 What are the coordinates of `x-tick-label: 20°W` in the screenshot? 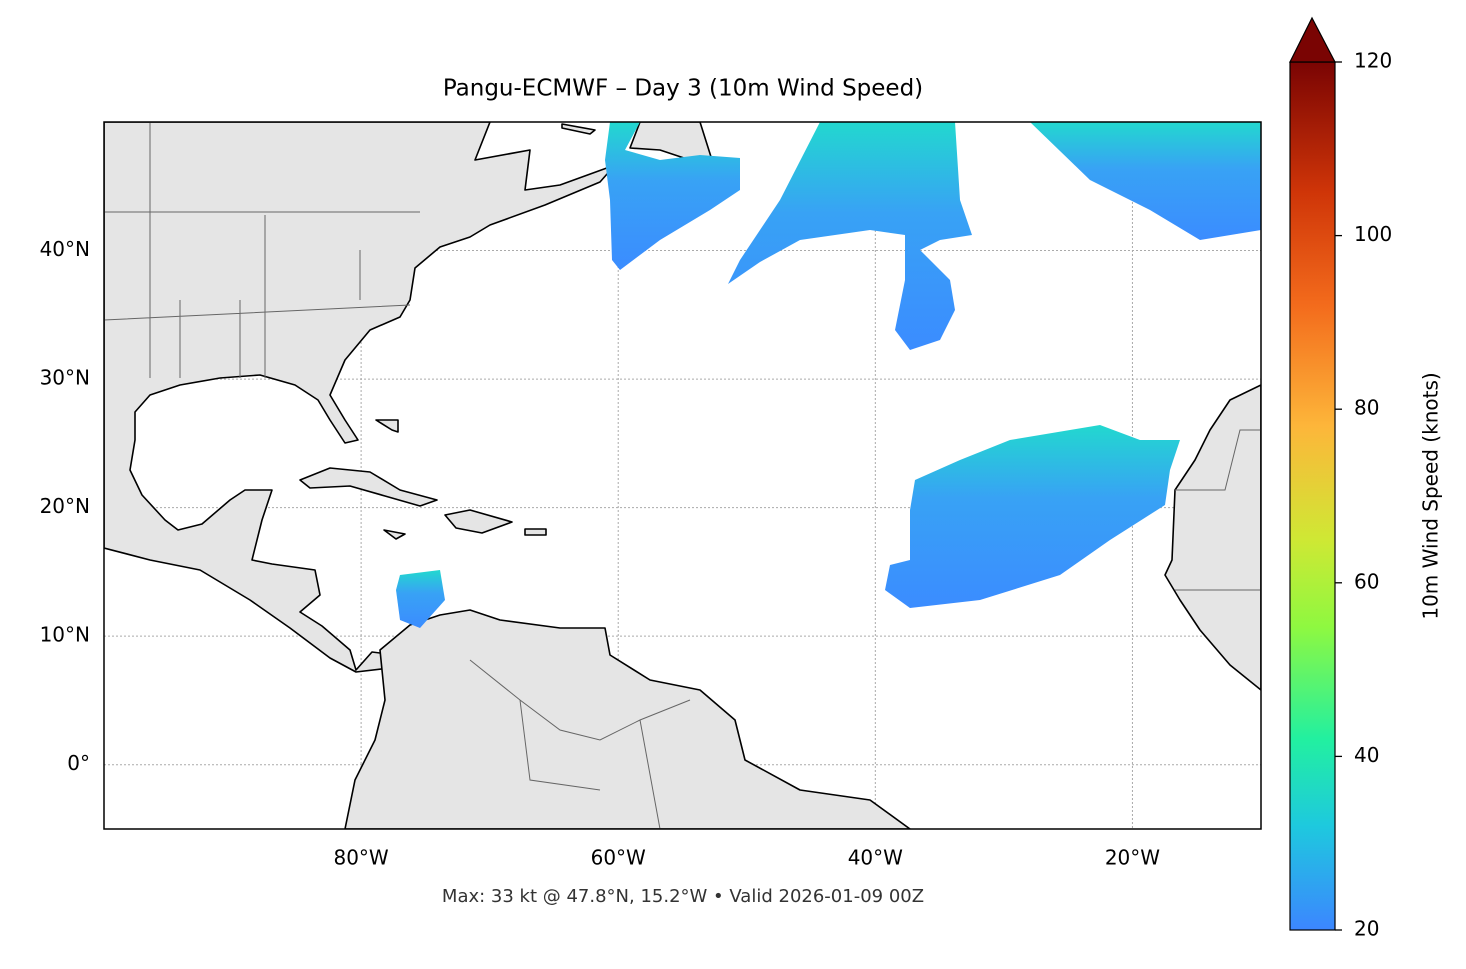 It's located at (1132, 858).